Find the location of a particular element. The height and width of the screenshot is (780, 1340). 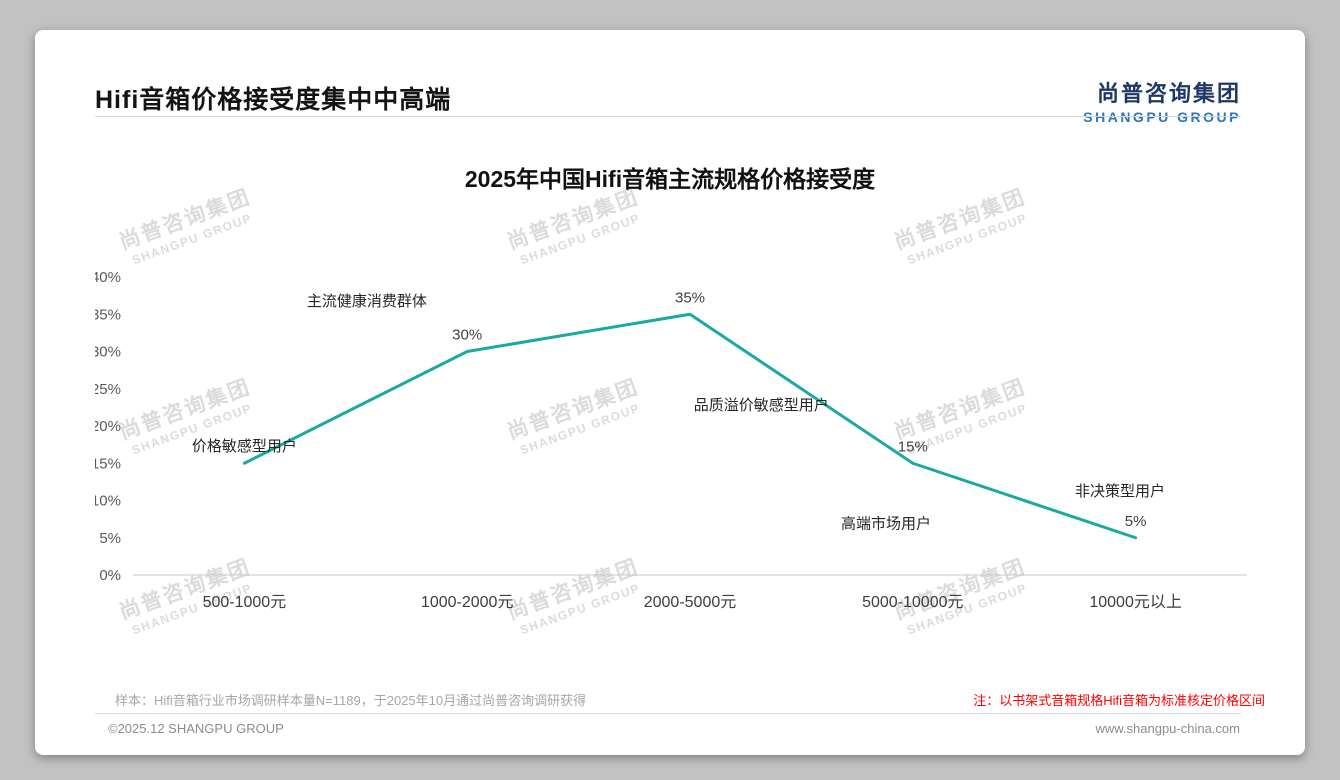

x-tick-label: 1000-2000元 is located at coordinates (467, 602).